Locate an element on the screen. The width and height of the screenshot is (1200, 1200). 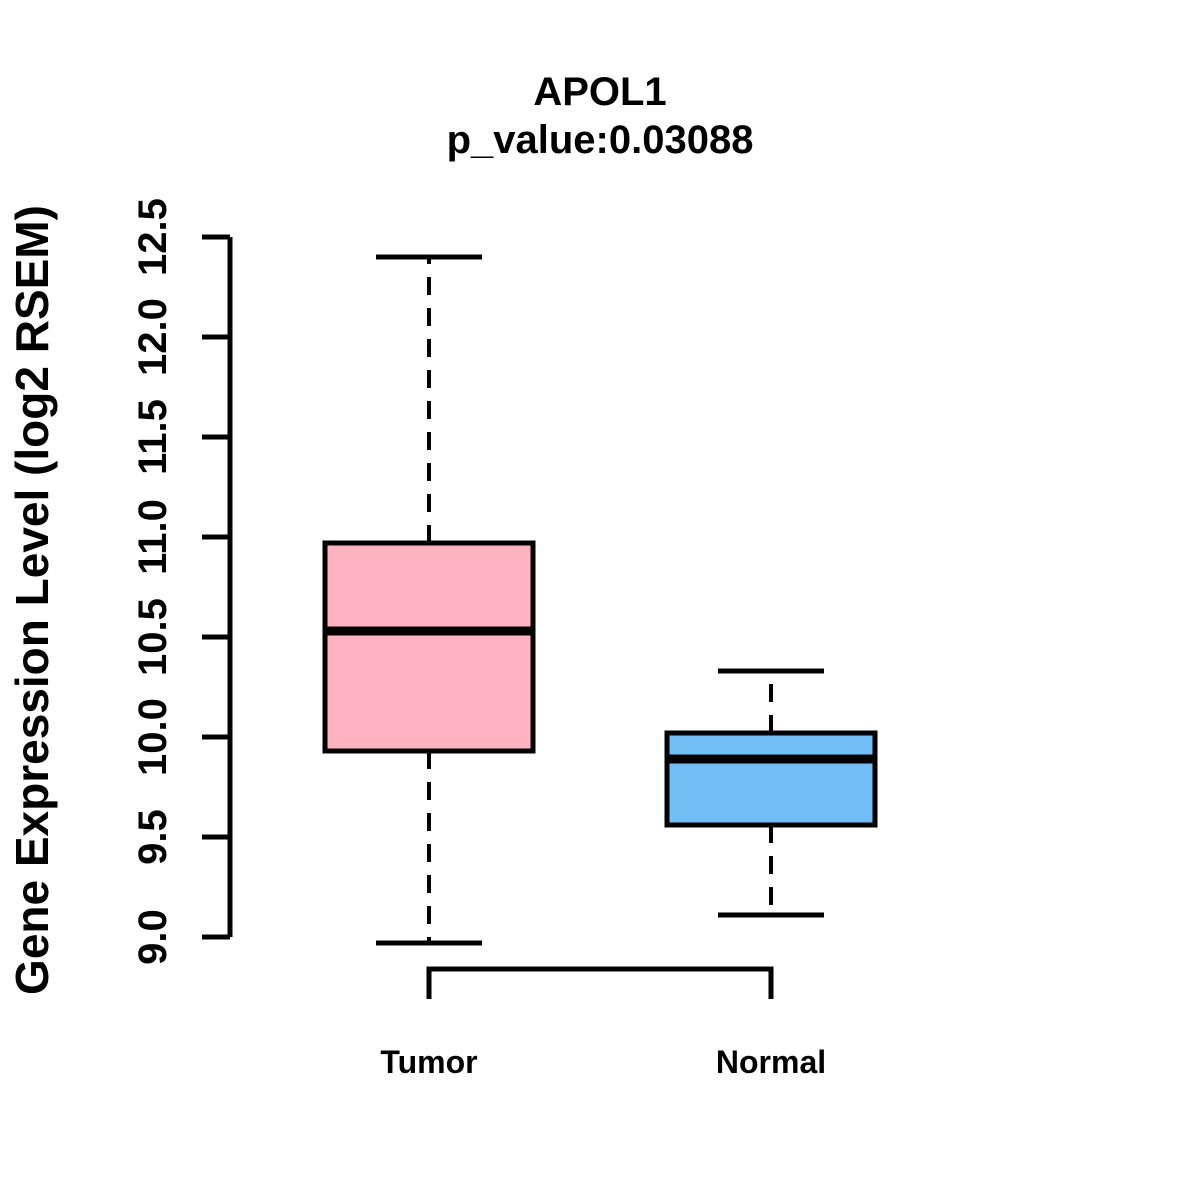
comparison-bracket is located at coordinates (600, 982).